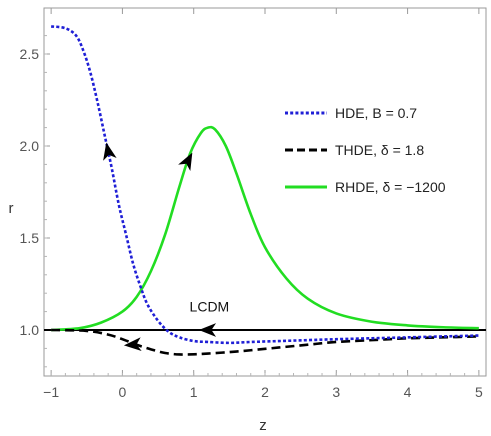  I want to click on x-tick-label: 3, so click(336, 392).